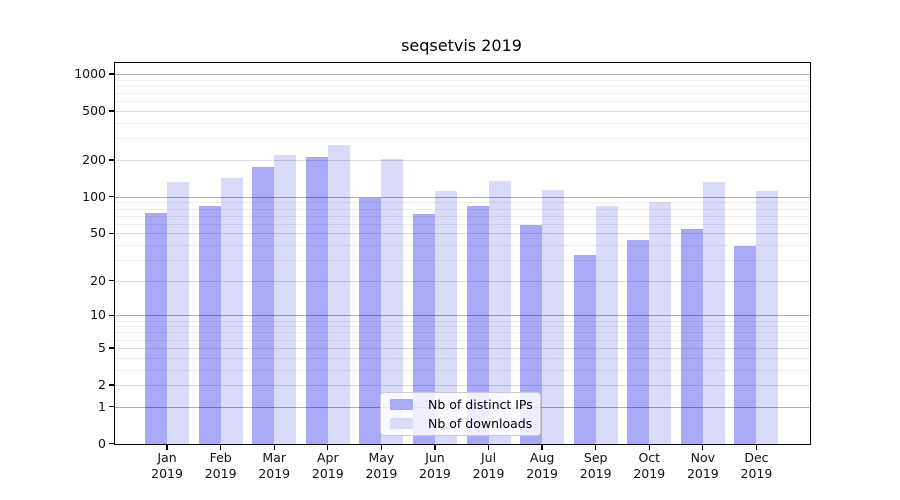  I want to click on x-tick-label: Aug 2019, so click(542, 466).